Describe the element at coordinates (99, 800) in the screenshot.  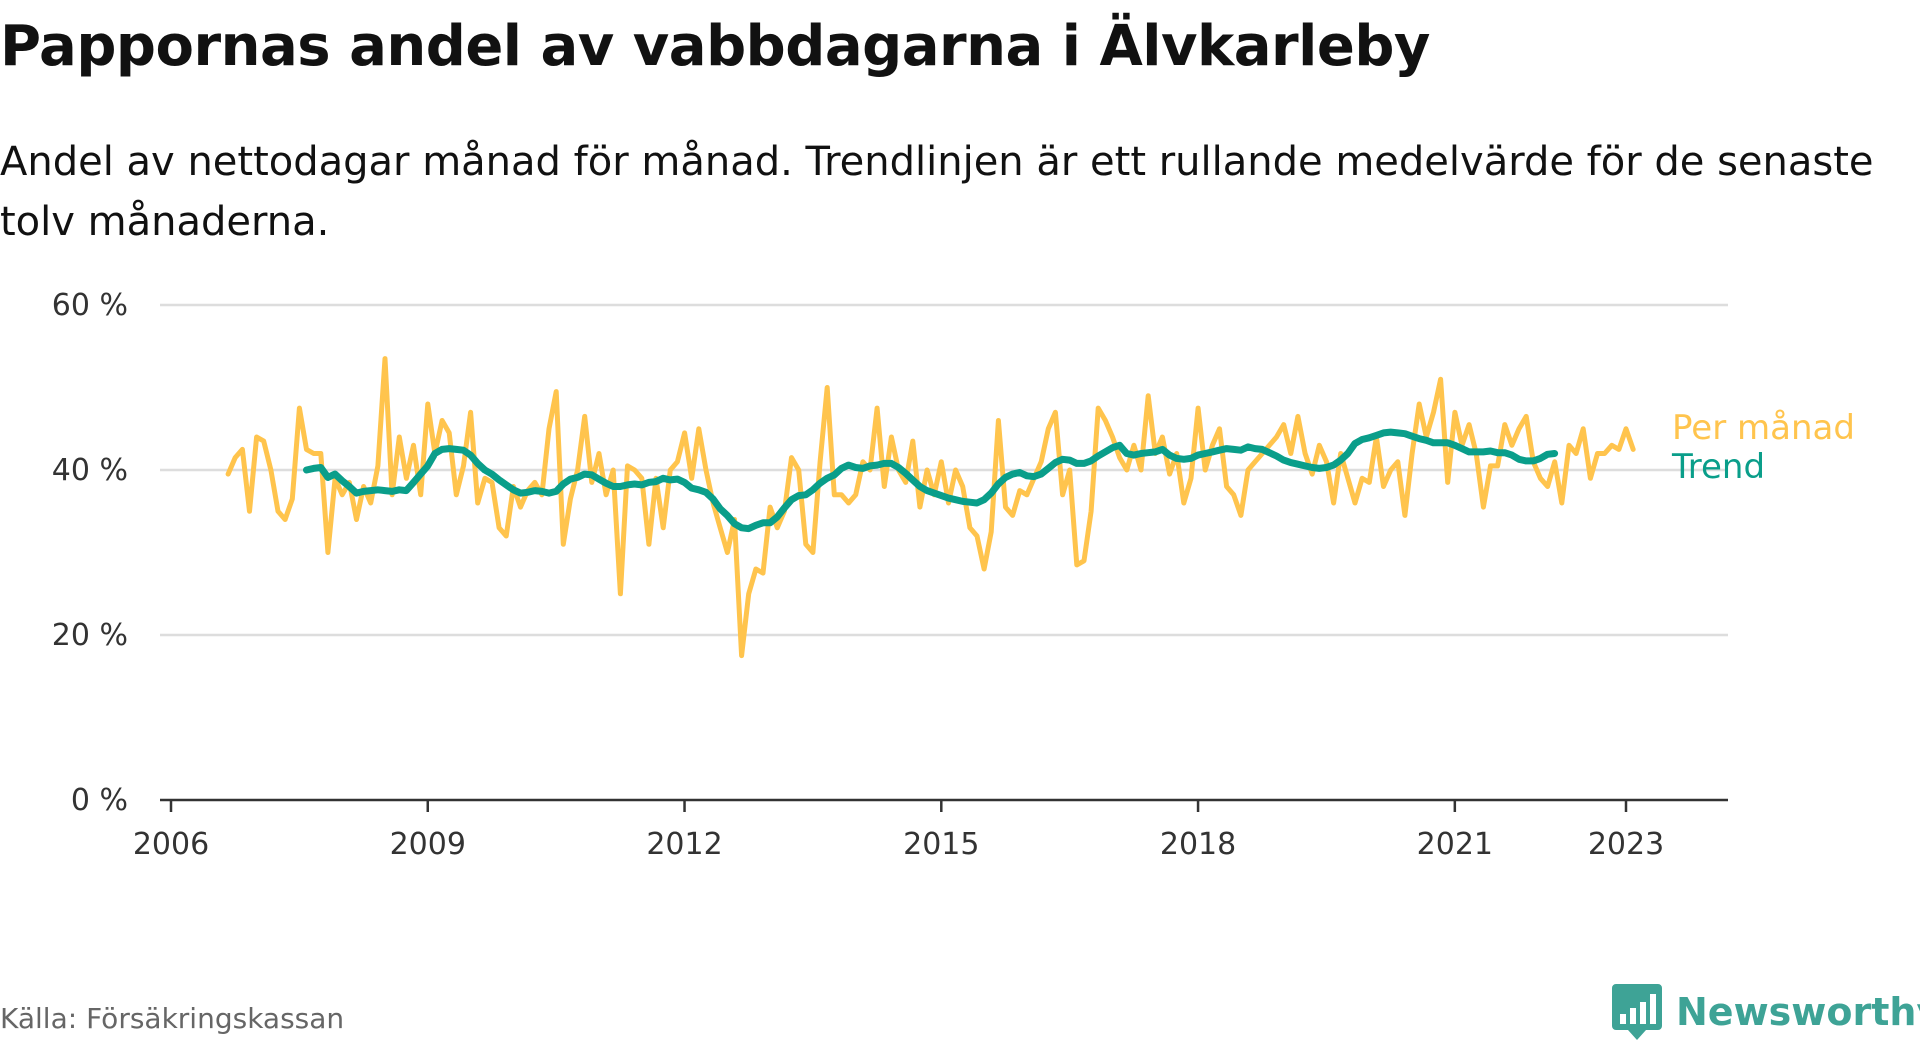
I see `y-tick-label: 0 %` at that location.